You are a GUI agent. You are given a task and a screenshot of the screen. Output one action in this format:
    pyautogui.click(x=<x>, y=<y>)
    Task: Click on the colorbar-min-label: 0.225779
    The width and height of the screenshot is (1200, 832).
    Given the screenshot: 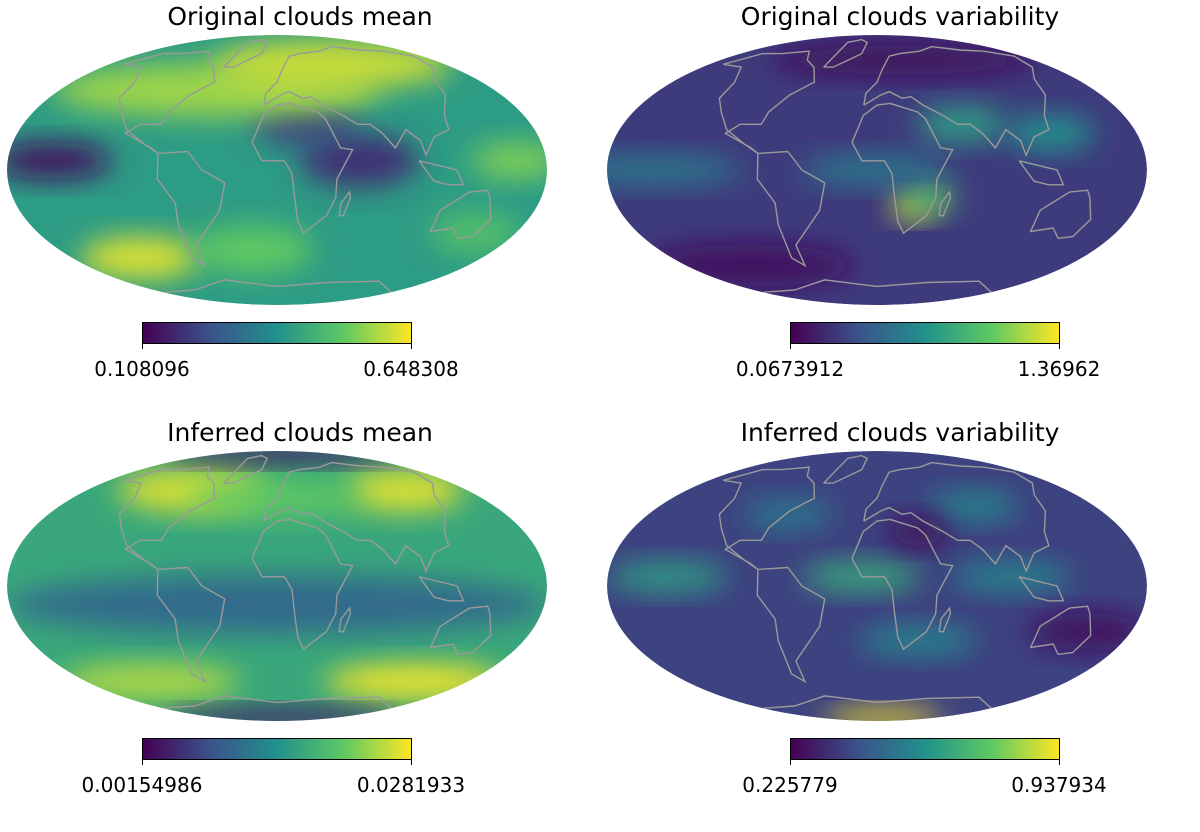 What is the action you would take?
    pyautogui.click(x=790, y=785)
    